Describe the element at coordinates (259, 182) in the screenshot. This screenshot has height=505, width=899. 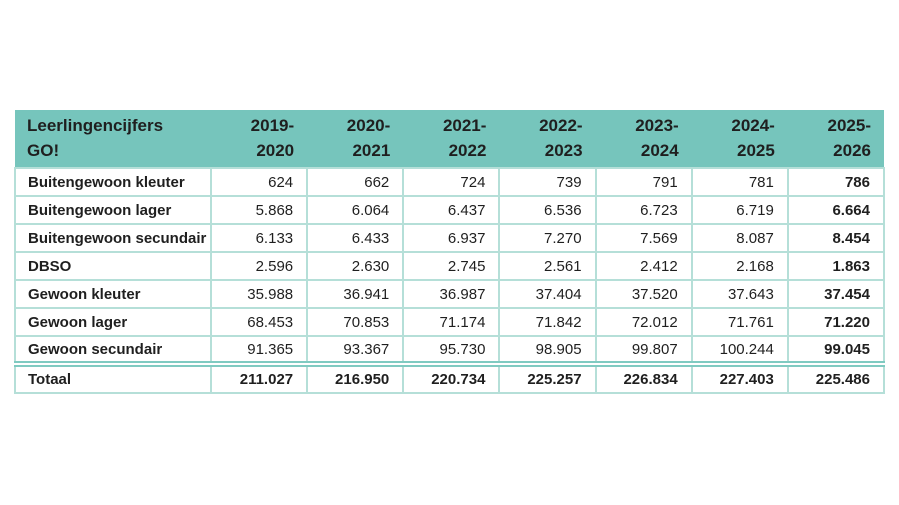
I see `cell-value: 624` at that location.